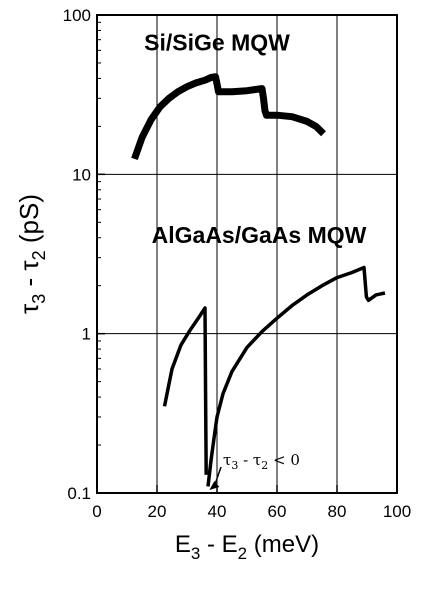  Describe the element at coordinates (31, 254) in the screenshot. I see `y-axis-title: τ3 - τ2 (pS)` at that location.